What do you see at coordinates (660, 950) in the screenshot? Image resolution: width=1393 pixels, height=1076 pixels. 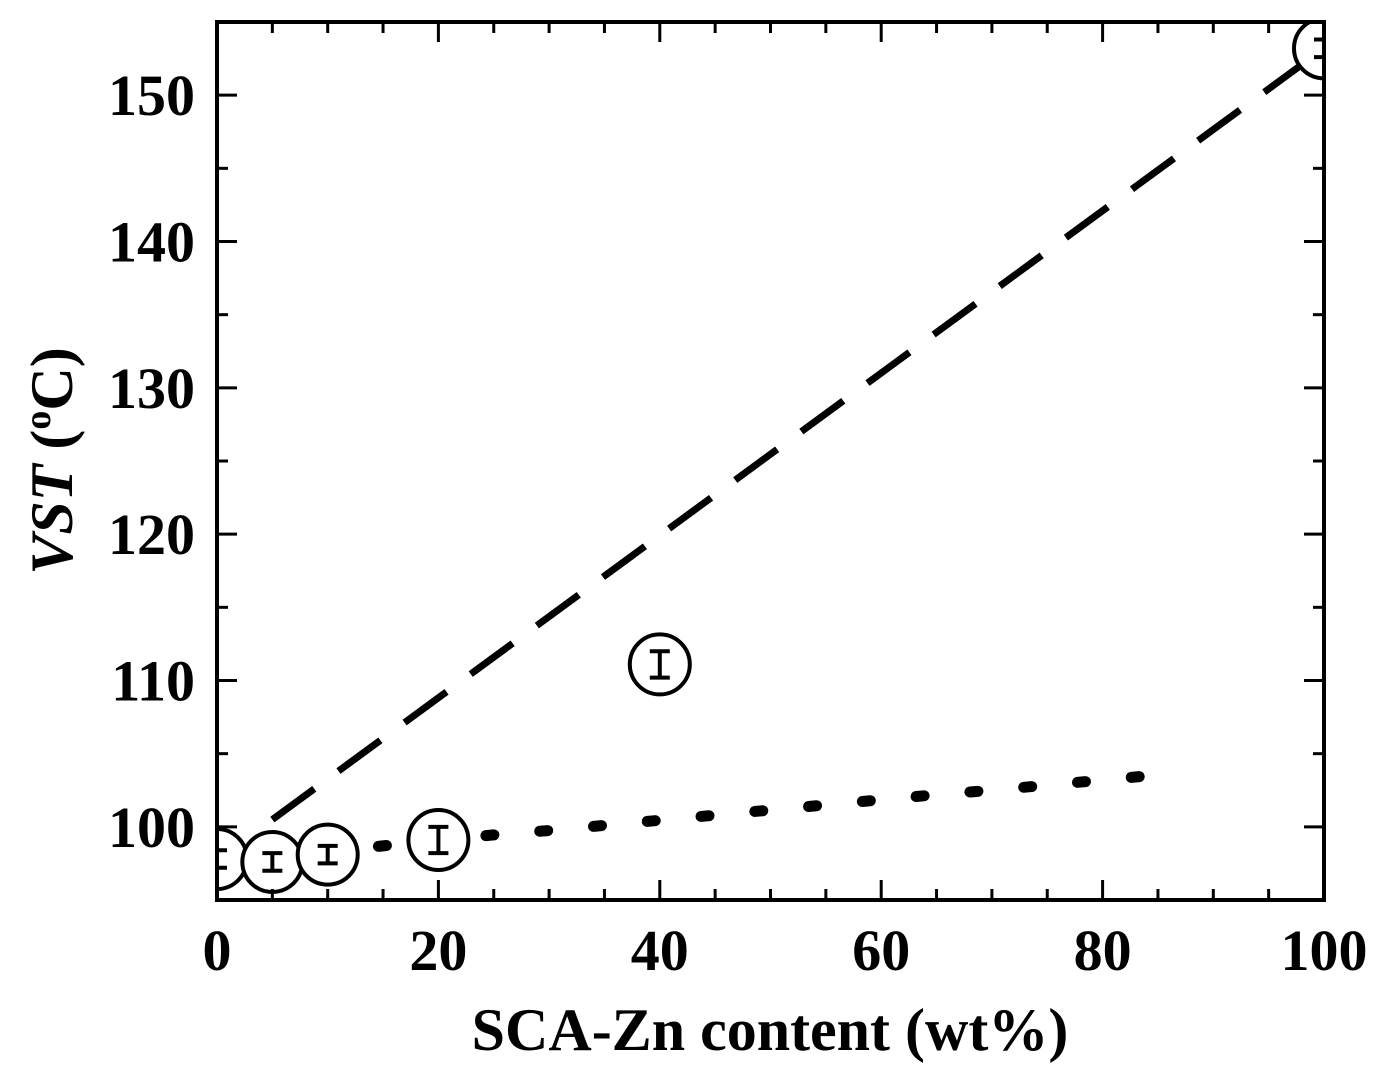 I see `x-tick-label: 40` at bounding box center [660, 950].